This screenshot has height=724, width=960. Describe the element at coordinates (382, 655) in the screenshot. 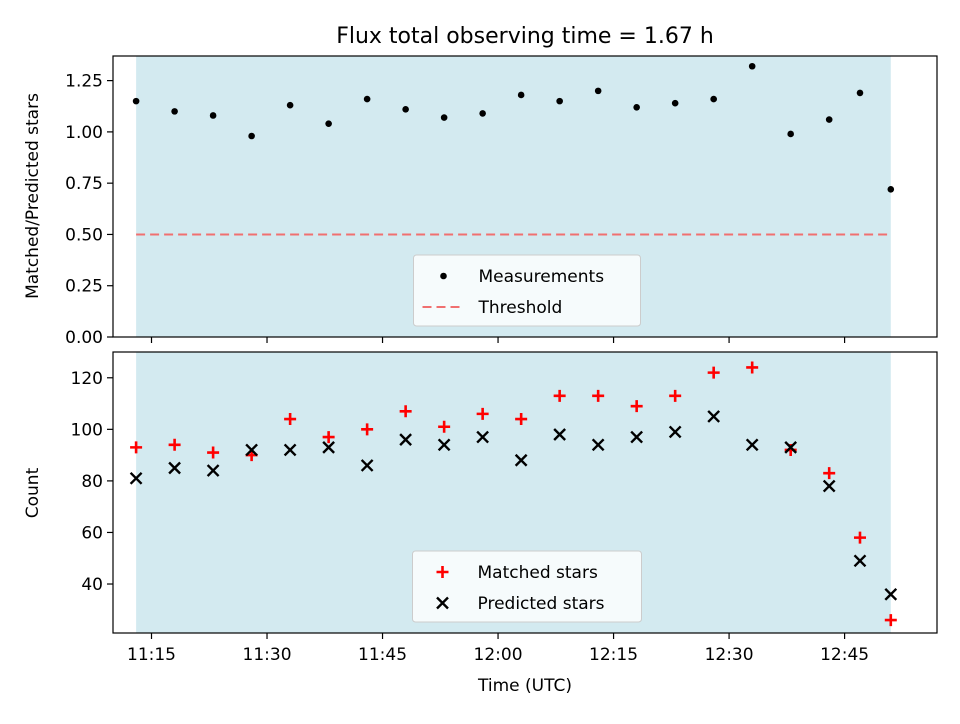

I see `x-tick-label: 11:45` at that location.